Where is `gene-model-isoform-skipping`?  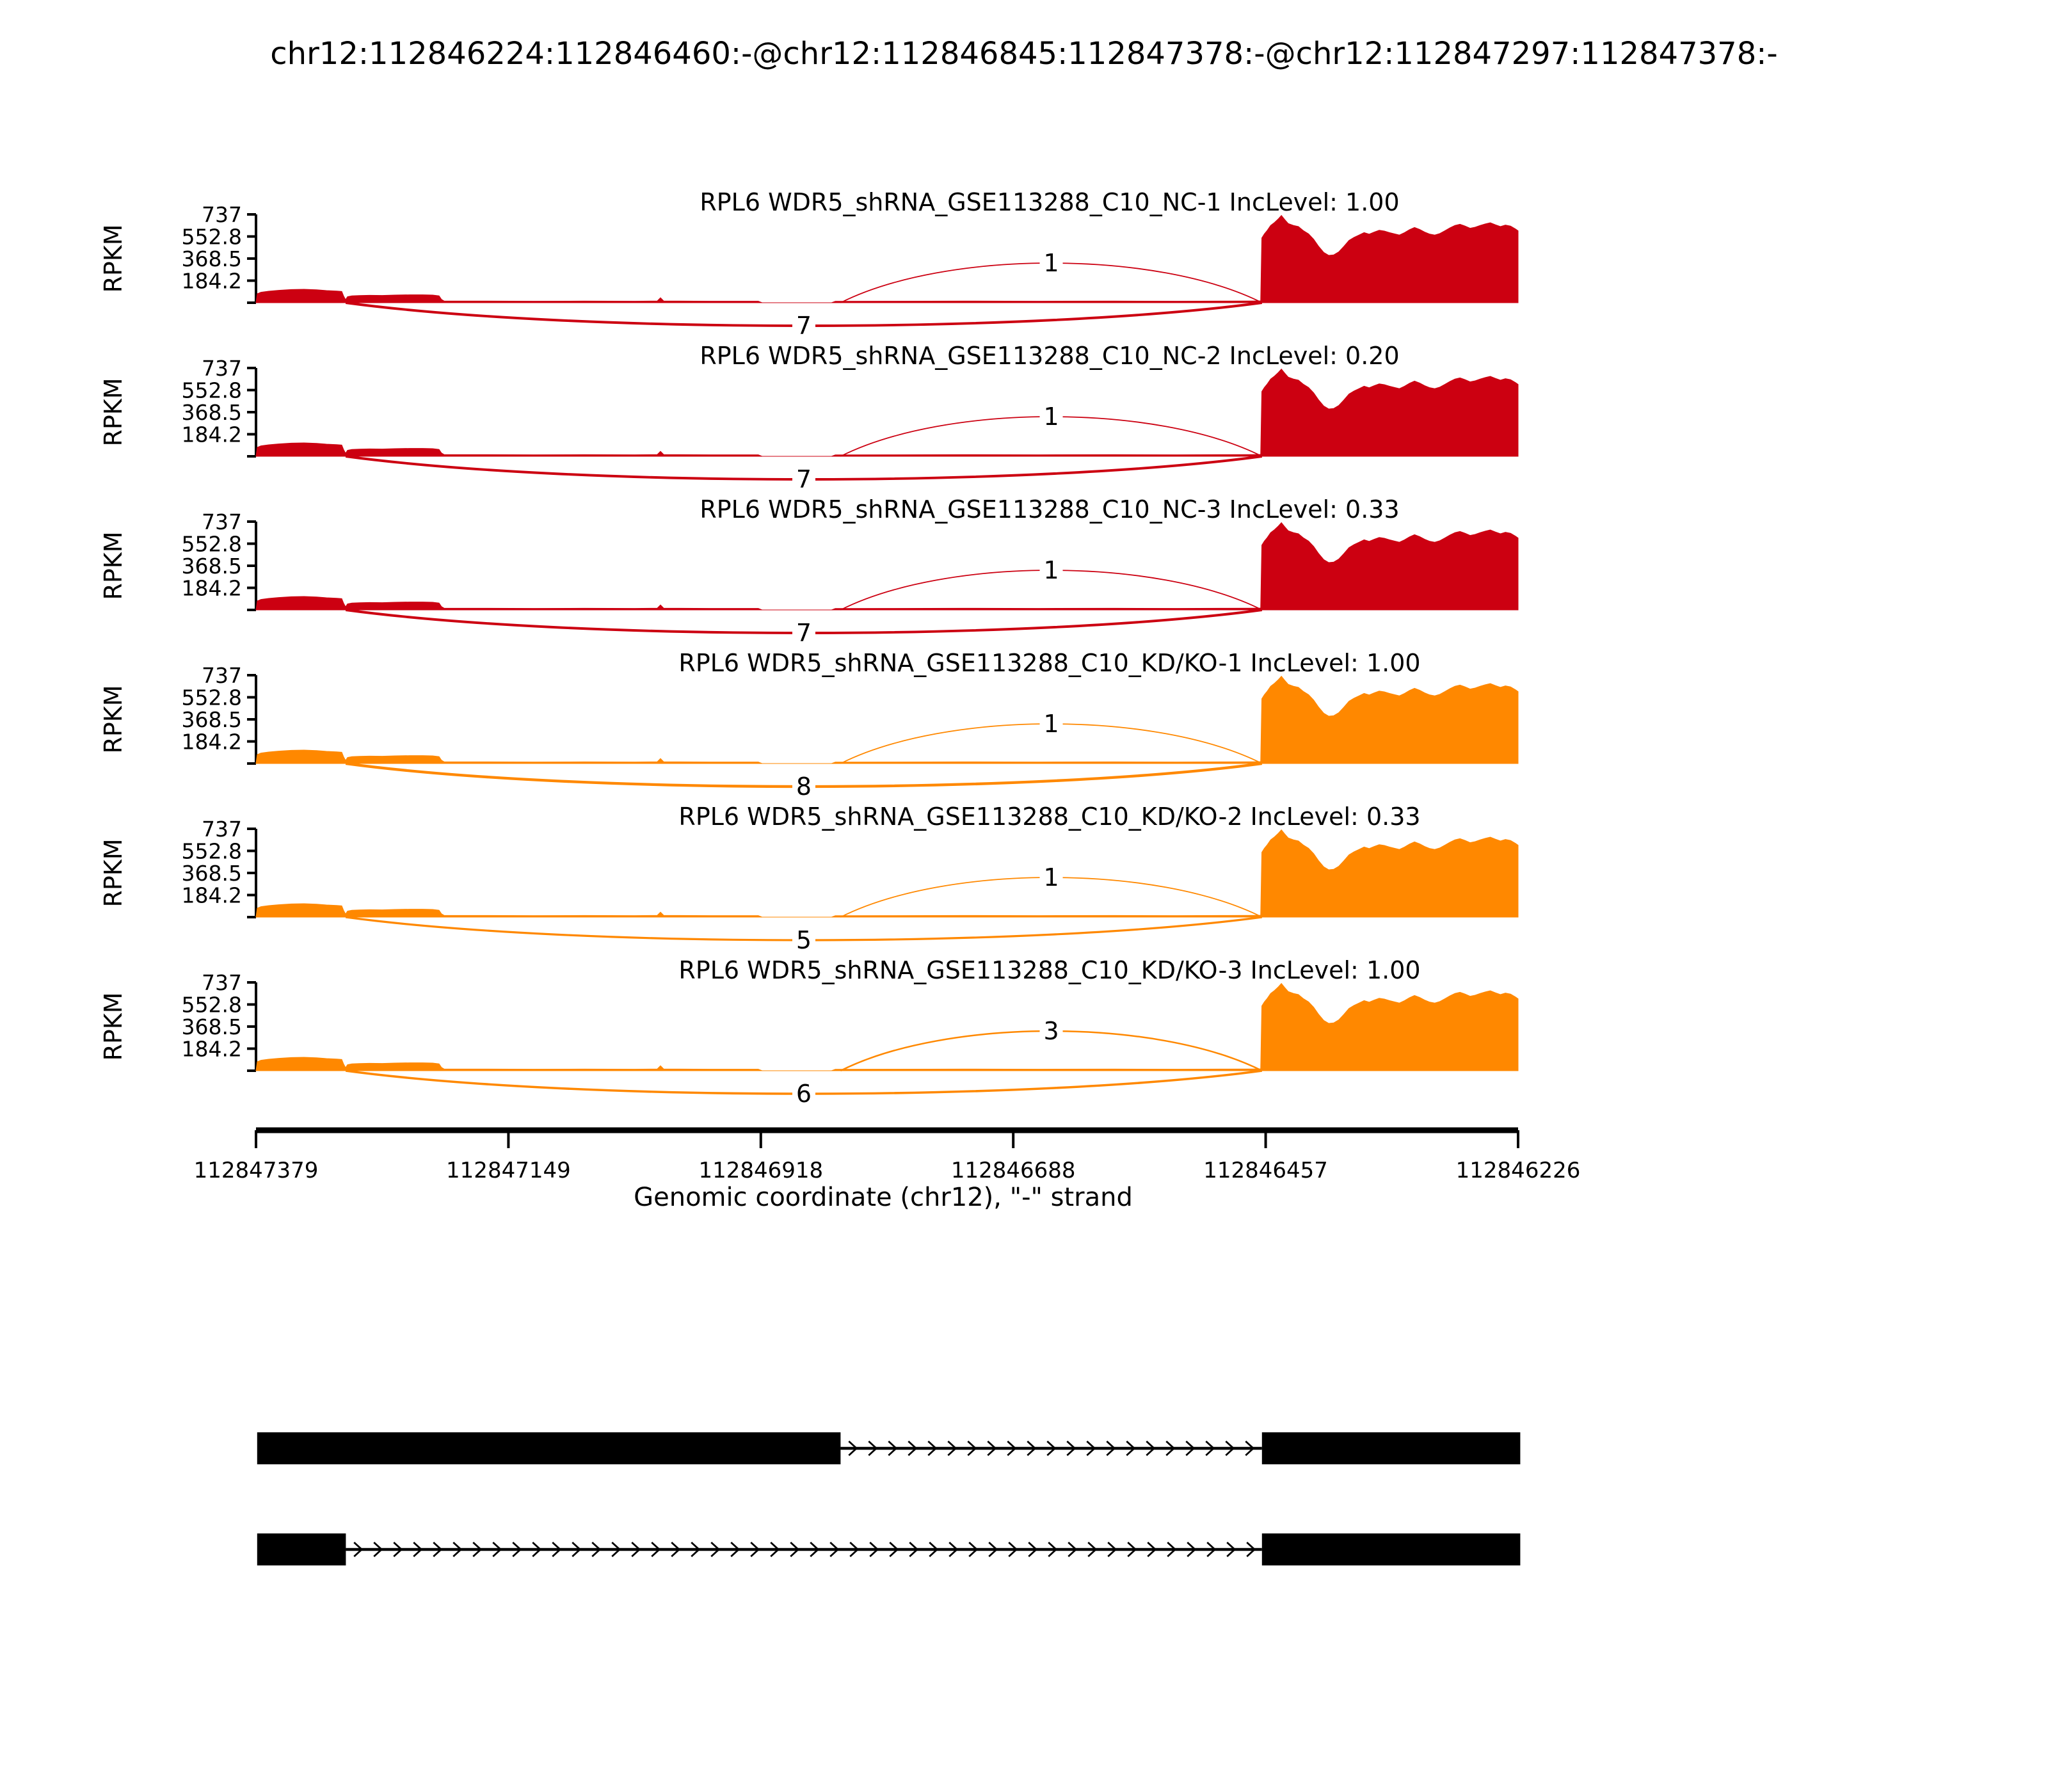
gene-model-isoform-skipping is located at coordinates (889, 1549).